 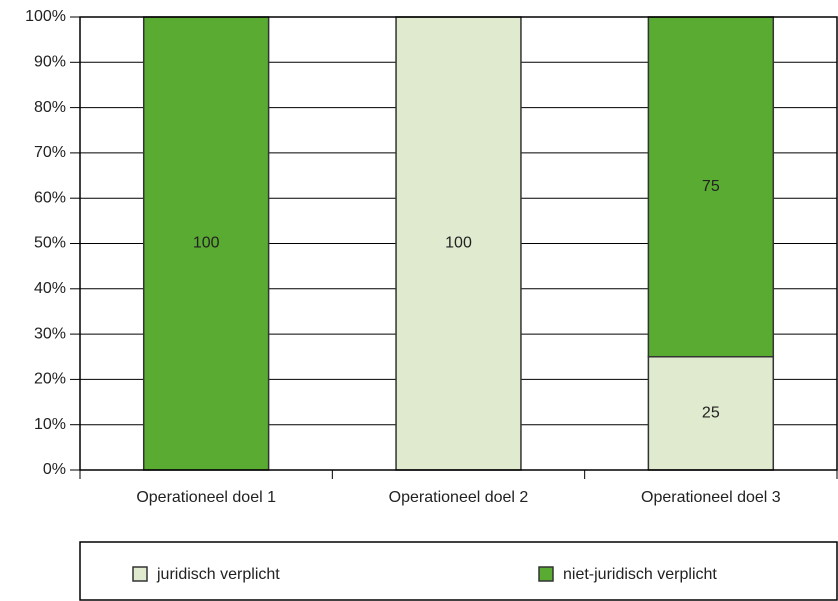 I want to click on x-tick-label: Operationeel doel 3, so click(x=711, y=497).